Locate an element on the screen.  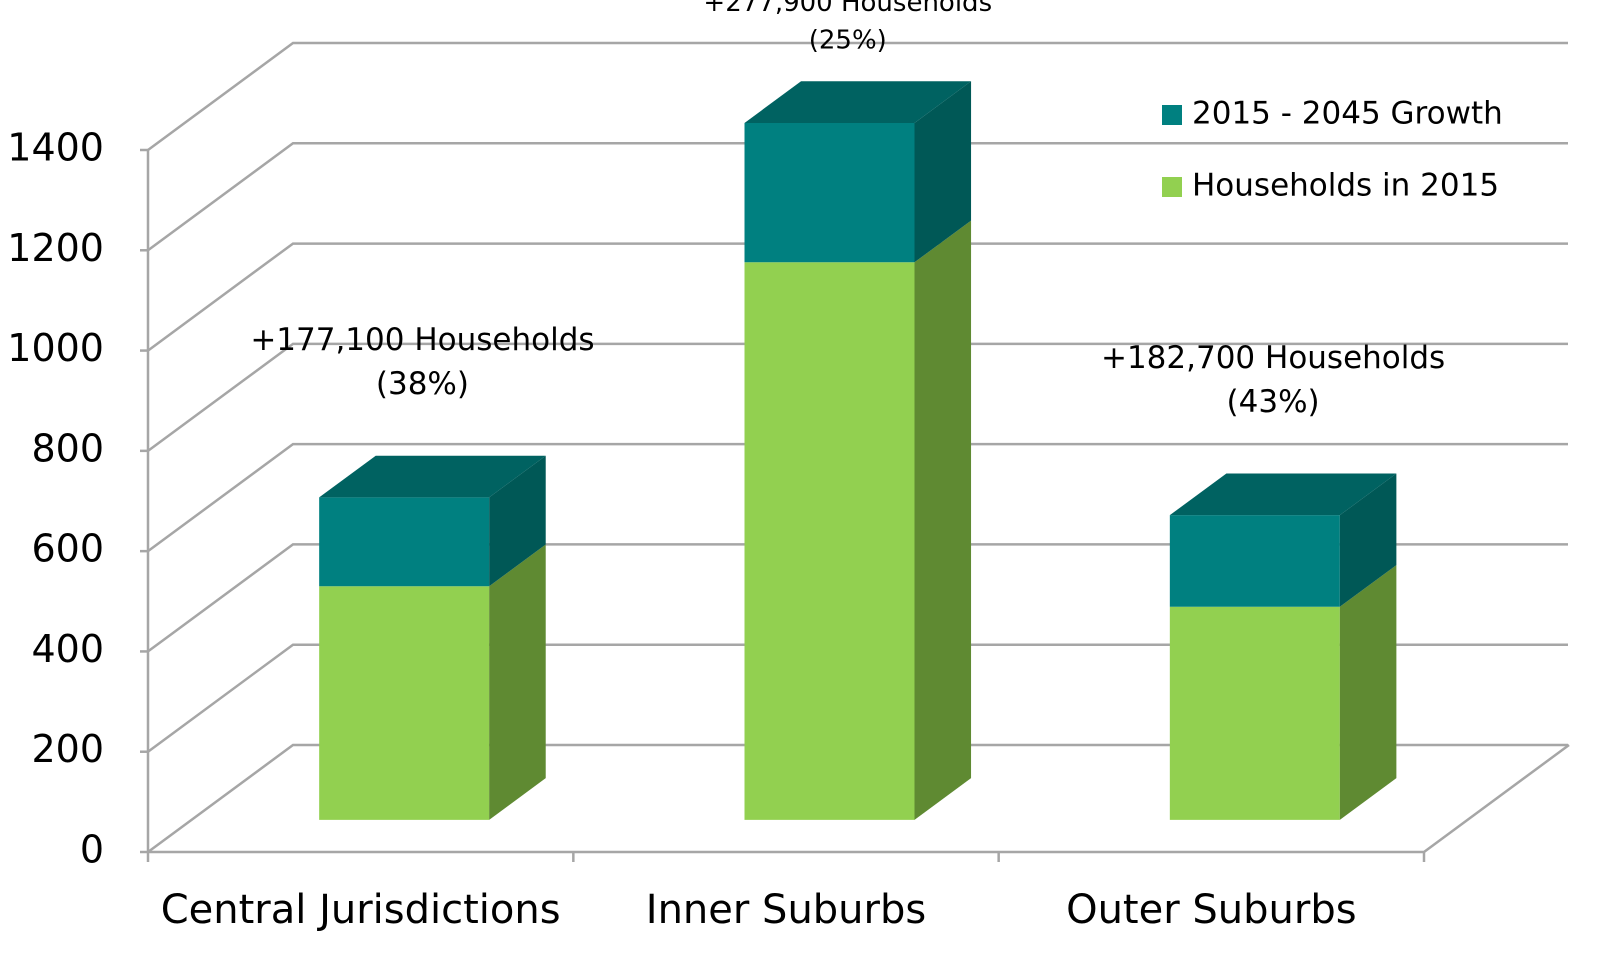
x-tick-label: Inner Suburbs is located at coordinates (786, 910).